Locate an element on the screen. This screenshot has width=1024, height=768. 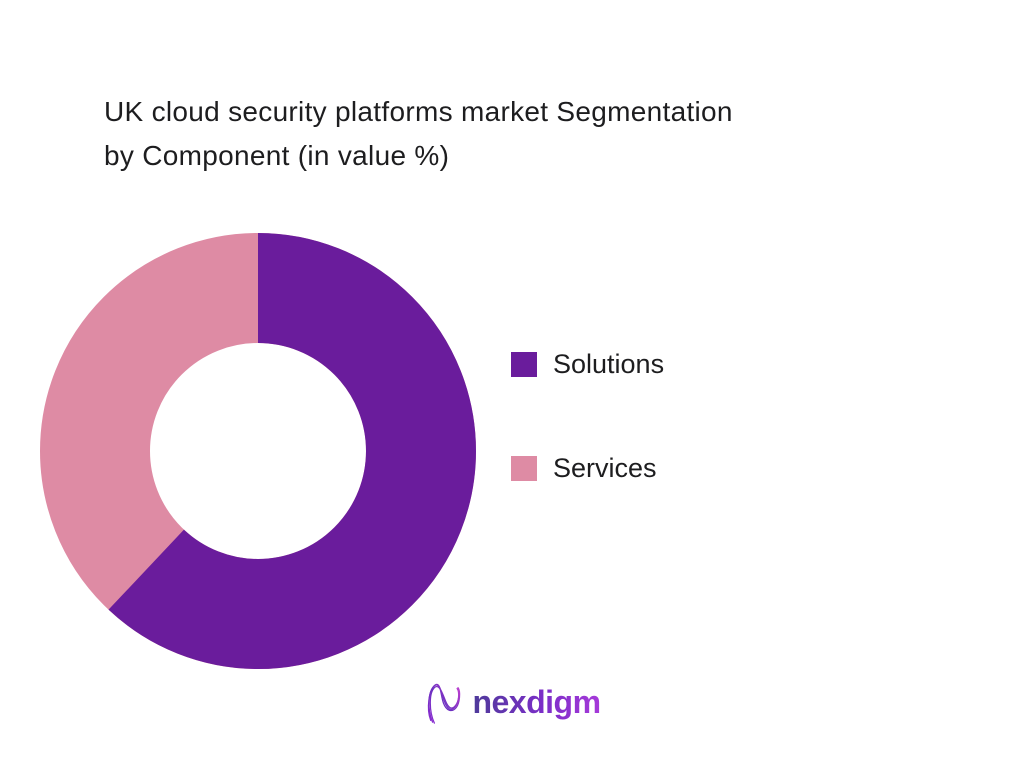
brand-name: nexdigm is located at coordinates (536, 702).